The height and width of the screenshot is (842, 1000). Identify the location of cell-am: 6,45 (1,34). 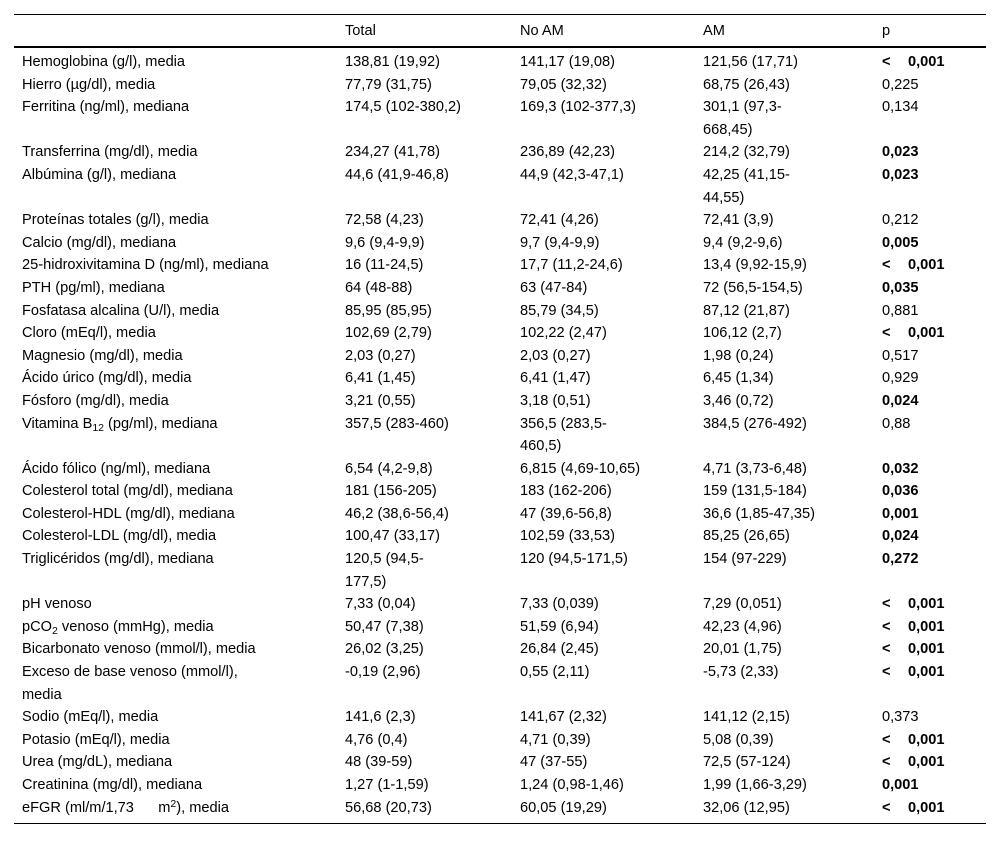
(738, 378).